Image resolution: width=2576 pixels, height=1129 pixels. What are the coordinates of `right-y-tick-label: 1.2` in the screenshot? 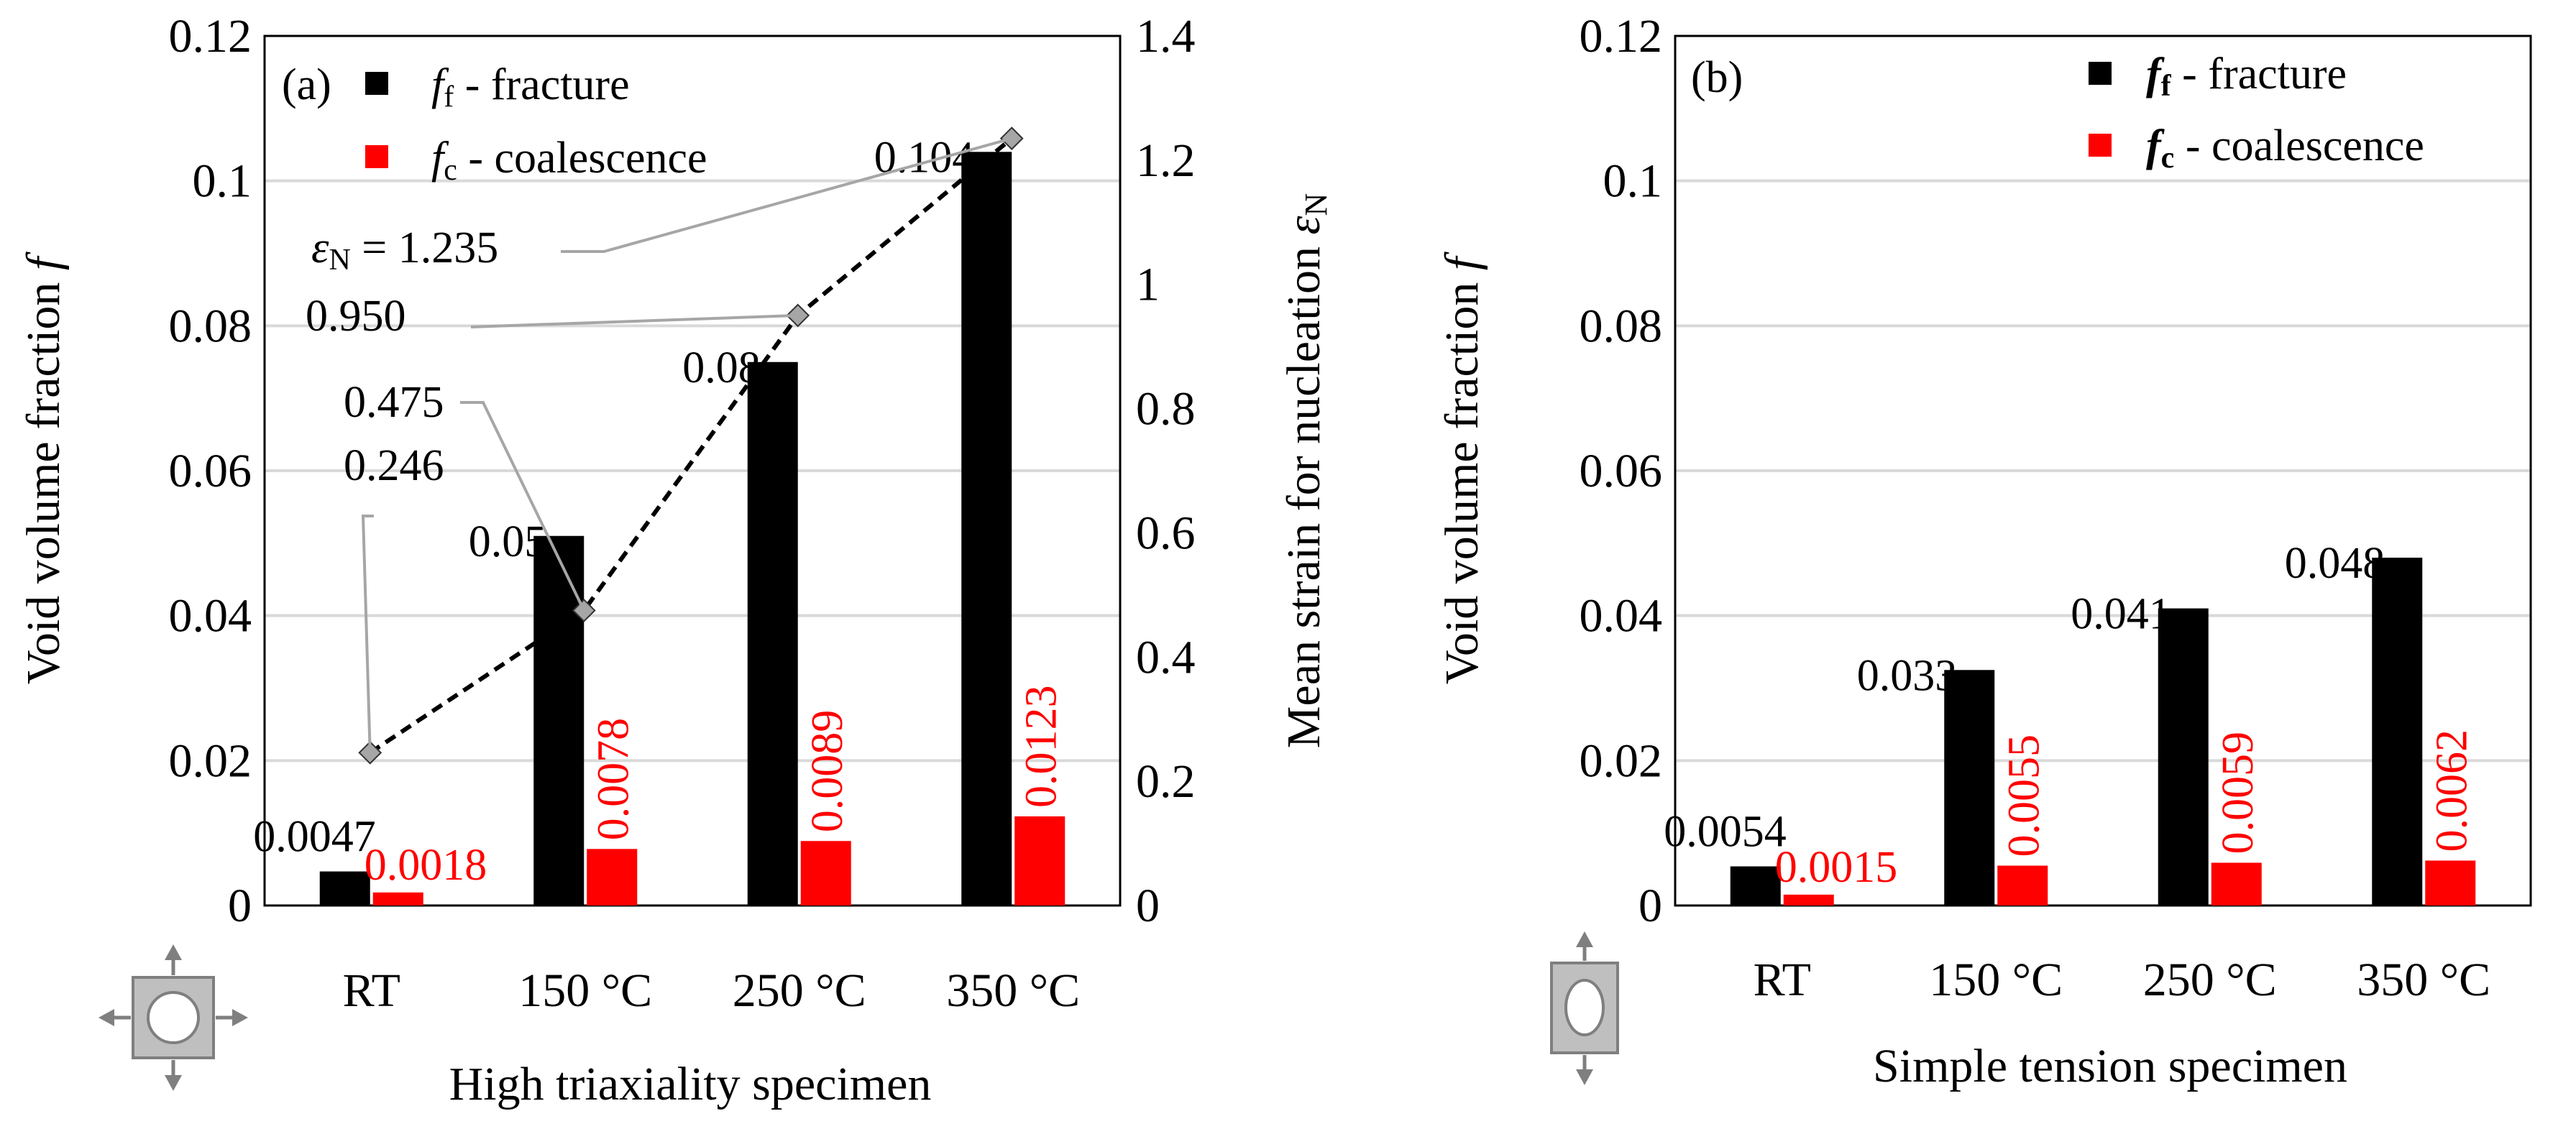 It's located at (1166, 161).